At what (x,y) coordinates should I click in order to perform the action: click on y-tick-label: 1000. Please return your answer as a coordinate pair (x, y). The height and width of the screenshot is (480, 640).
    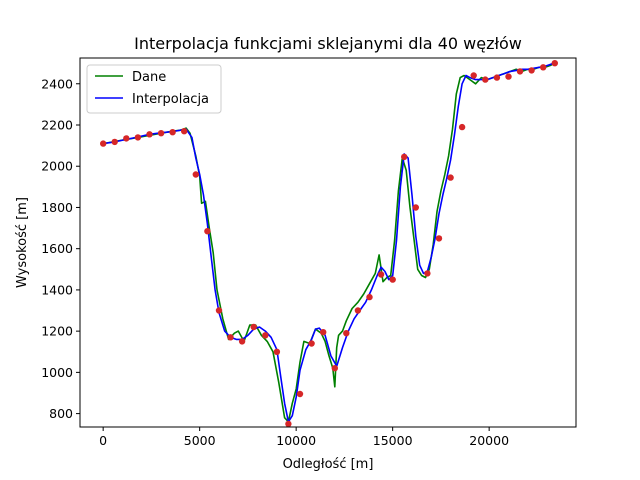
    Looking at the image, I should click on (57, 372).